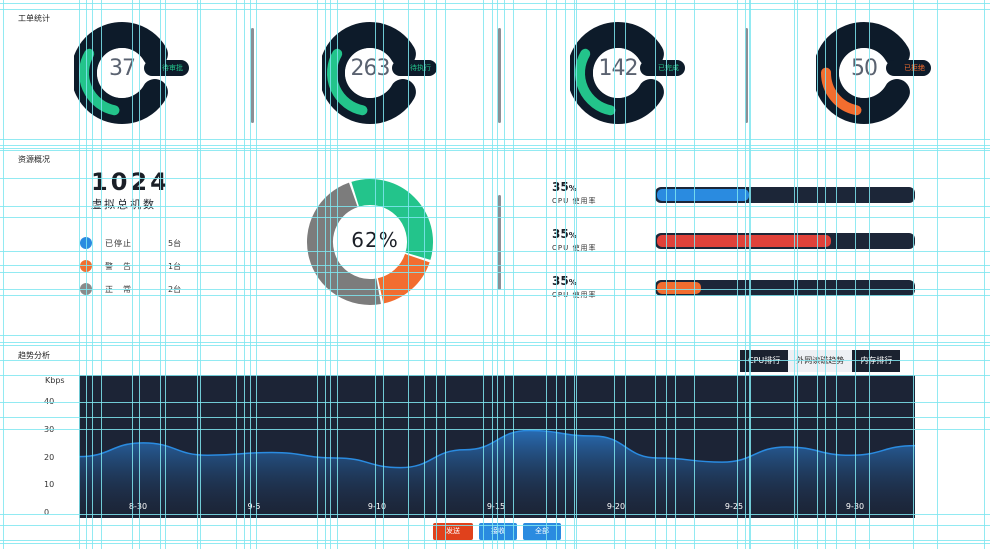 The image size is (990, 549). What do you see at coordinates (34, 159) in the screenshot?
I see `section-title-resources: 资源概况` at bounding box center [34, 159].